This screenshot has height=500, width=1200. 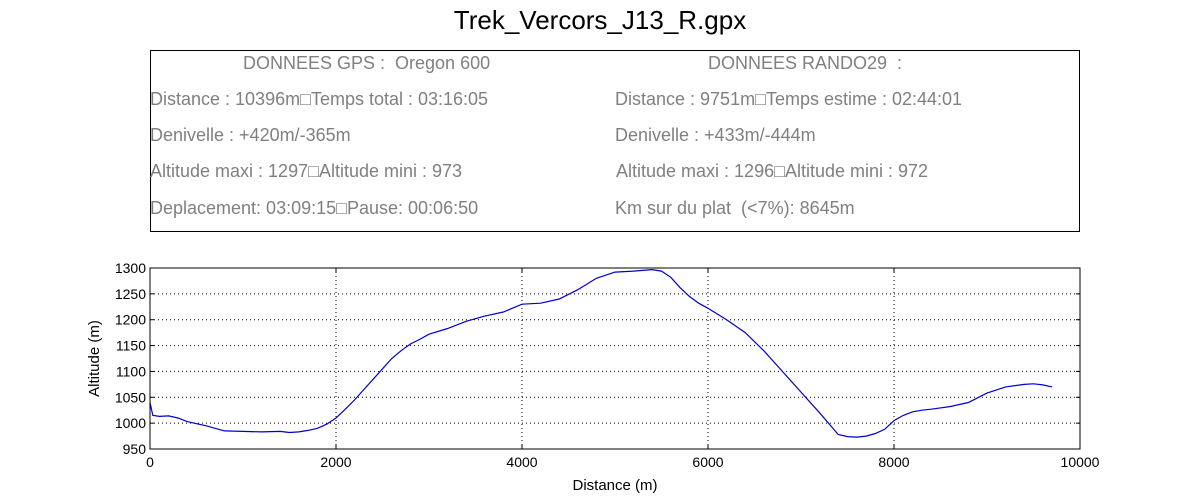 I want to click on gps-line-denivelle: Denivelle : +420m/-365m, so click(x=250, y=135).